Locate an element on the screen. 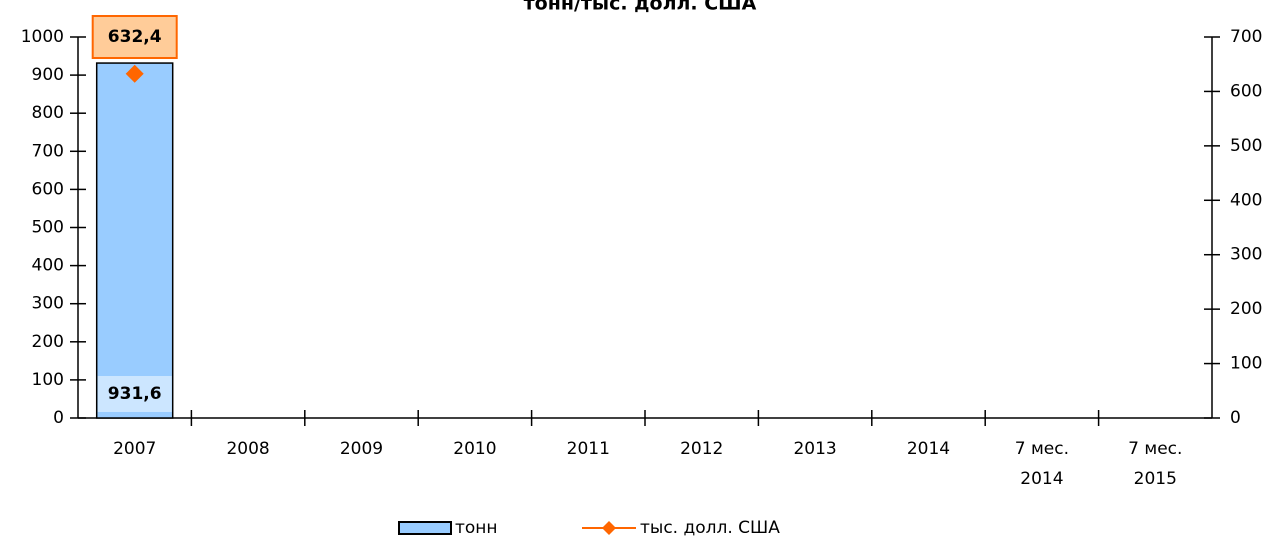 The height and width of the screenshot is (541, 1273). legend-marker is located at coordinates (609, 528).